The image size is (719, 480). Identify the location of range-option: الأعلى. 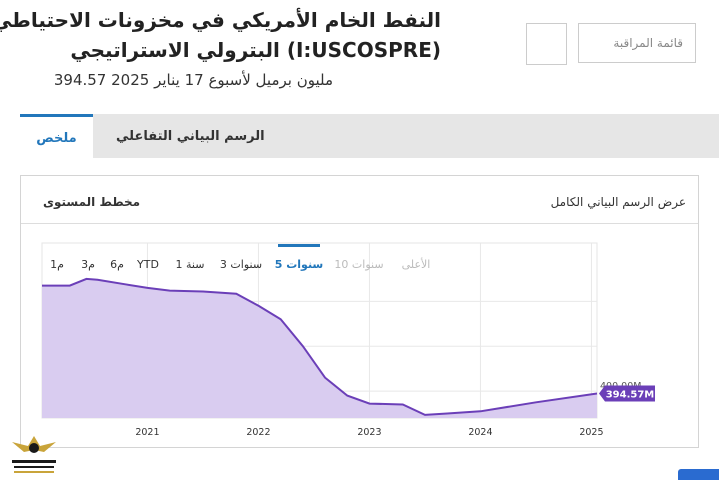
(416, 264).